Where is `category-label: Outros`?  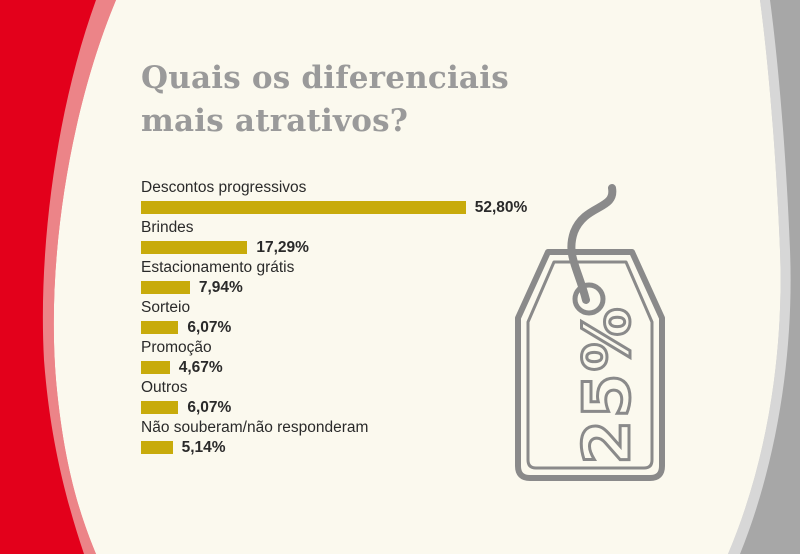
category-label: Outros is located at coordinates (164, 387).